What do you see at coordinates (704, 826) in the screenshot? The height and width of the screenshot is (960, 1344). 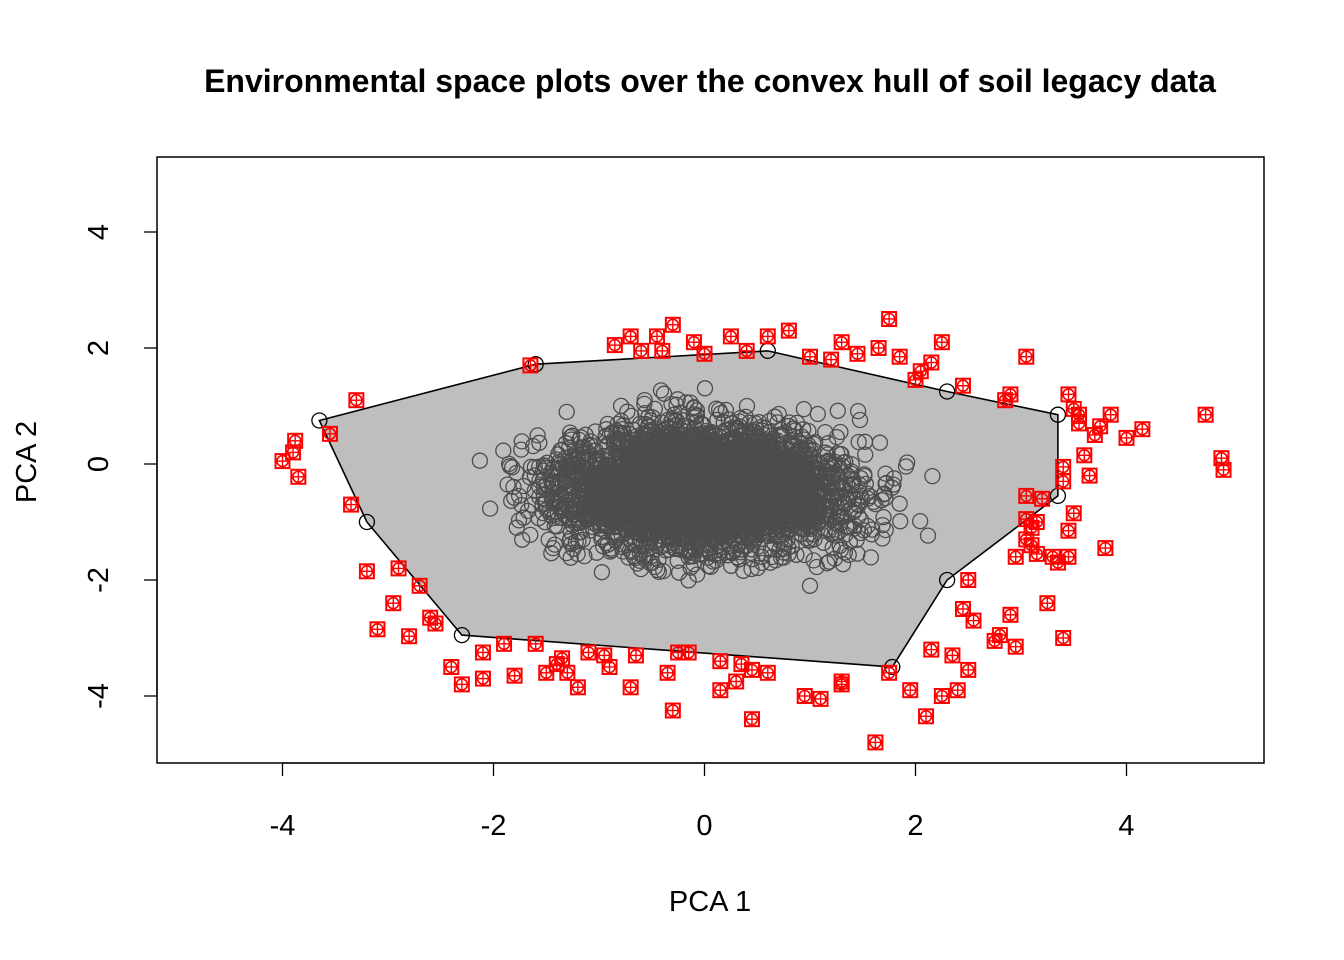 I see `x-tick-label: 0` at bounding box center [704, 826].